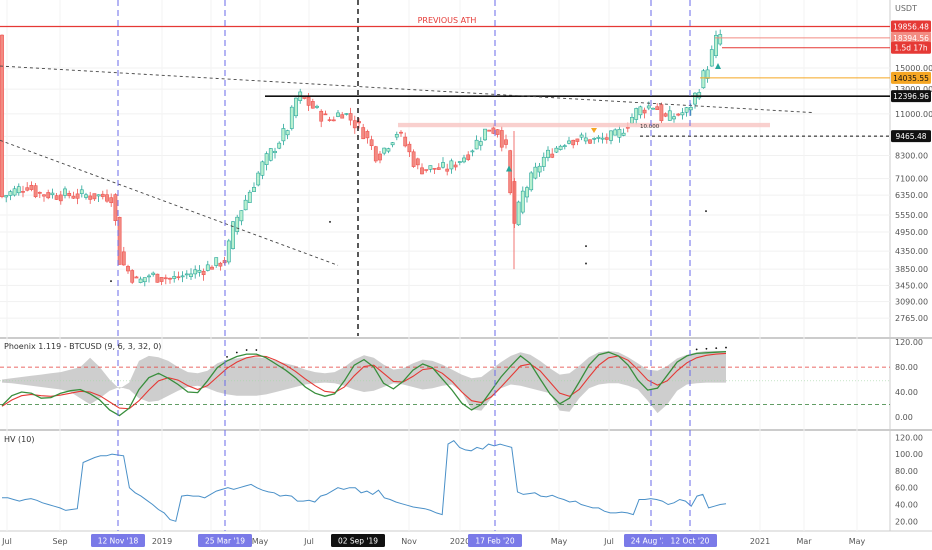 The image size is (932, 550). What do you see at coordinates (59, 541) in the screenshot?
I see `time-tick-label: Sep` at bounding box center [59, 541].